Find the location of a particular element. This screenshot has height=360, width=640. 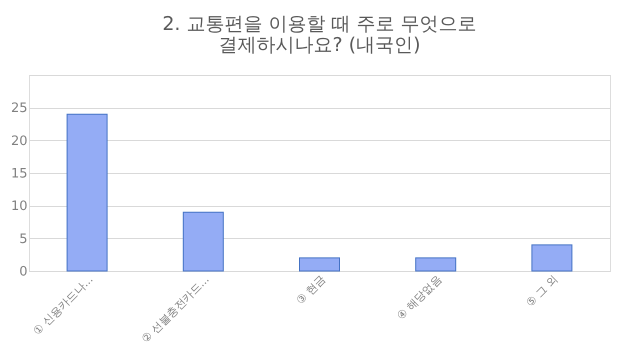

text: 2. 교통편을 이용할 때 주로 무엇으로 is located at coordinates (319, 24).